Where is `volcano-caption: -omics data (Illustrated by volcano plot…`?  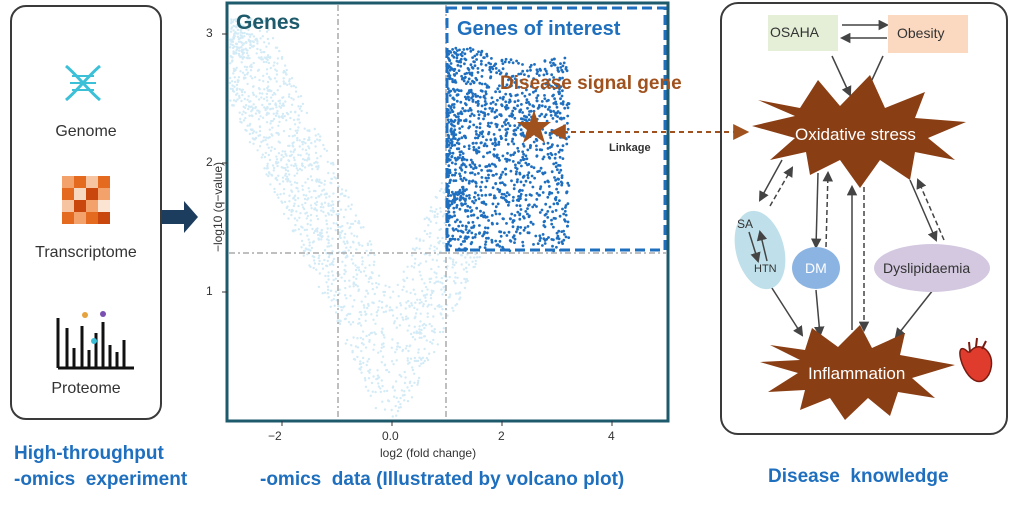
volcano-caption: -omics data (Illustrated by volcano plot… is located at coordinates (442, 479).